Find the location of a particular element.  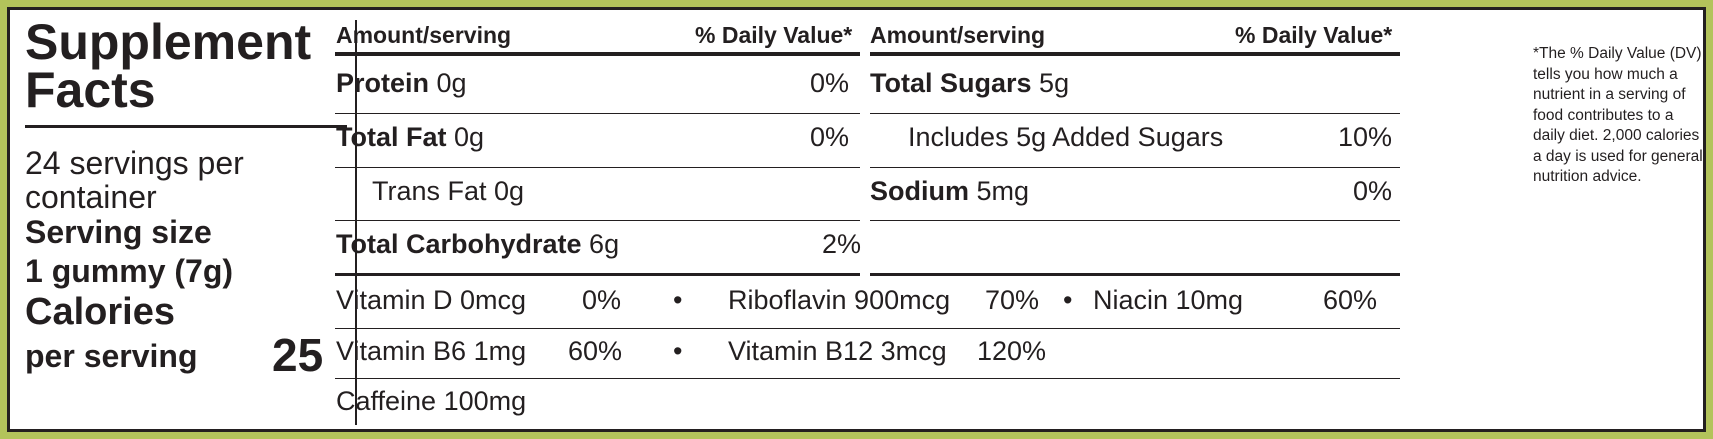

title-line-2: Facts is located at coordinates (90, 90).